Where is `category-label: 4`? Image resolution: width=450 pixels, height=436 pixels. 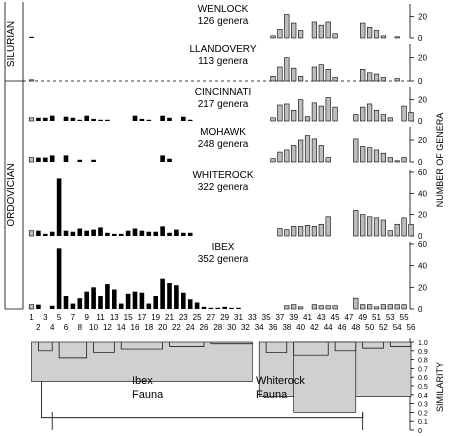 category-label: 4 is located at coordinates (52, 327).